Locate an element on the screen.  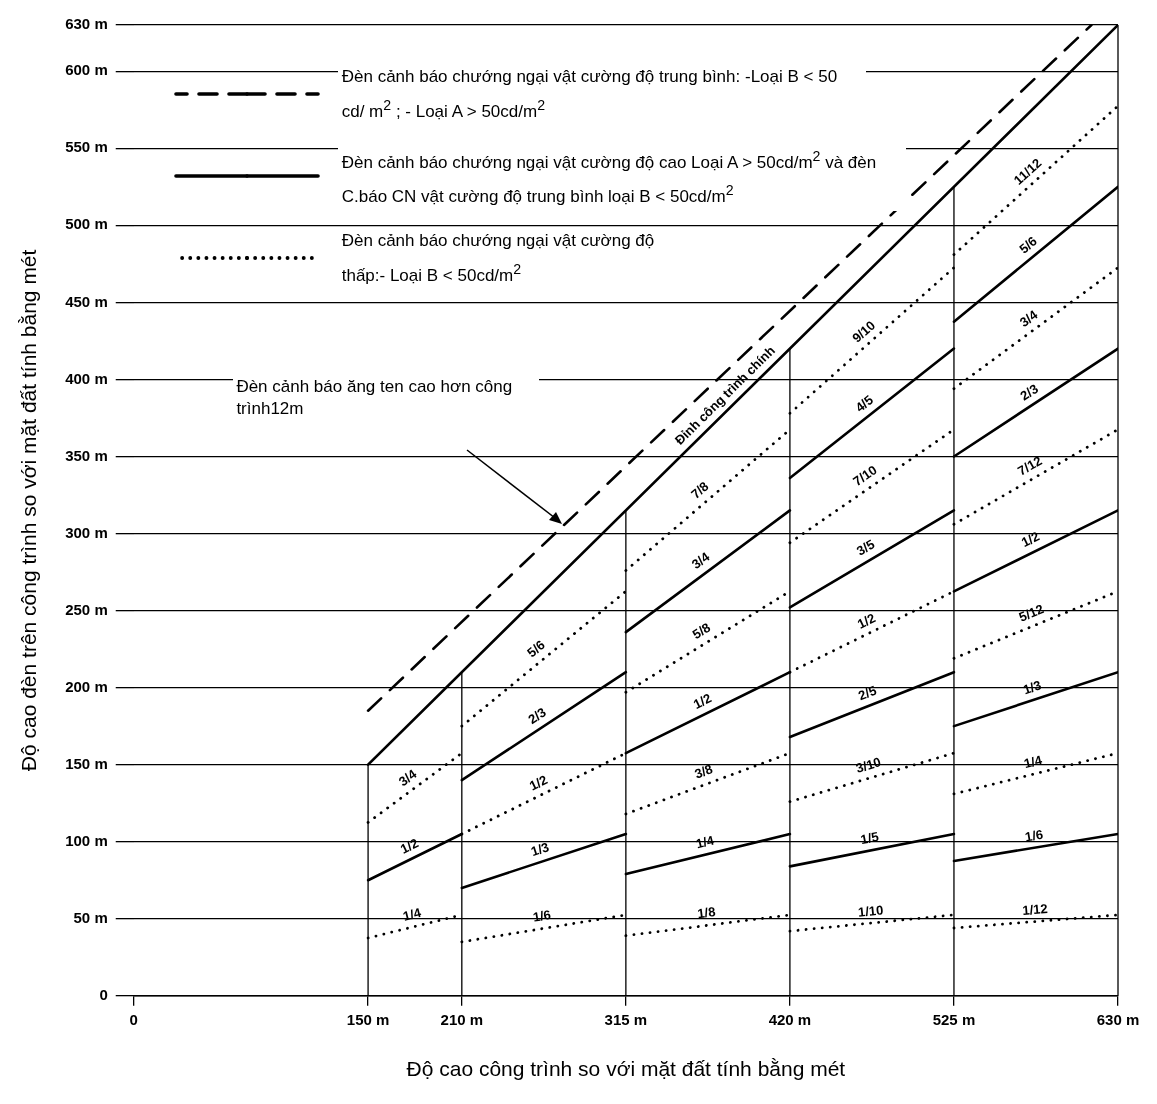
y-tick-label: 250 m is located at coordinates (86, 609).